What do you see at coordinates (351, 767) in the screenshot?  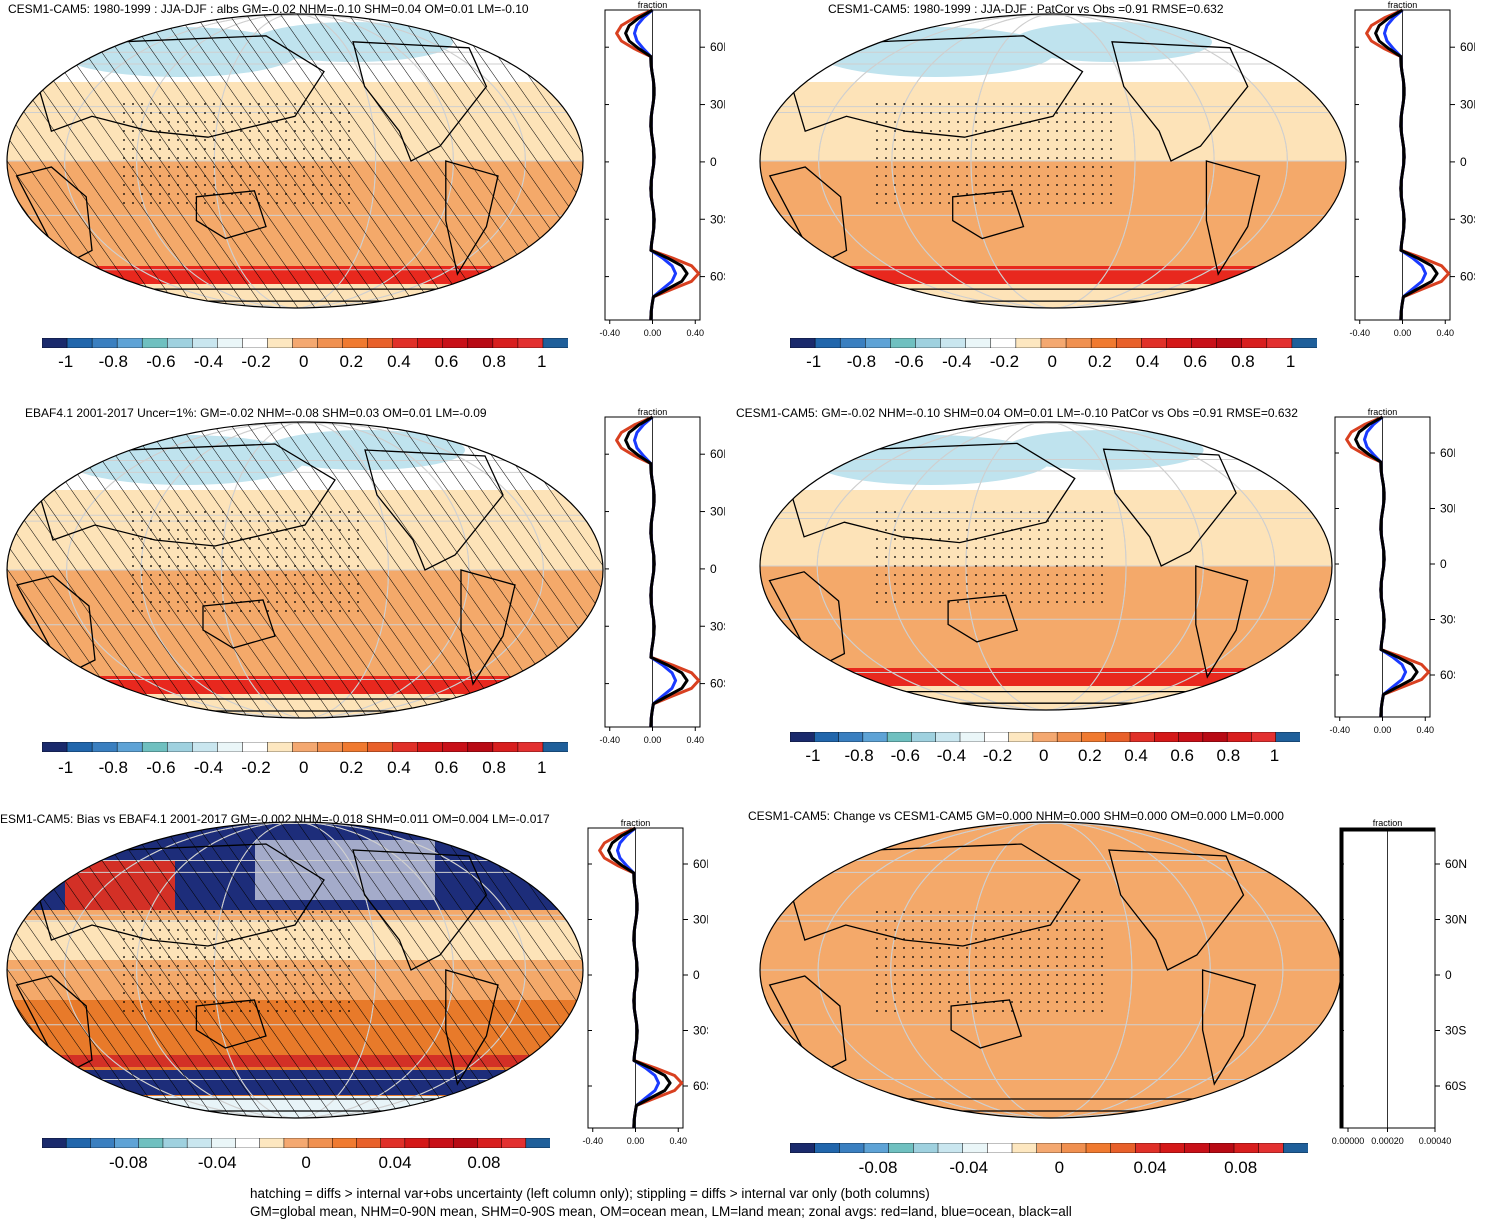 I see `colorbar-3-label: 0.2` at bounding box center [351, 767].